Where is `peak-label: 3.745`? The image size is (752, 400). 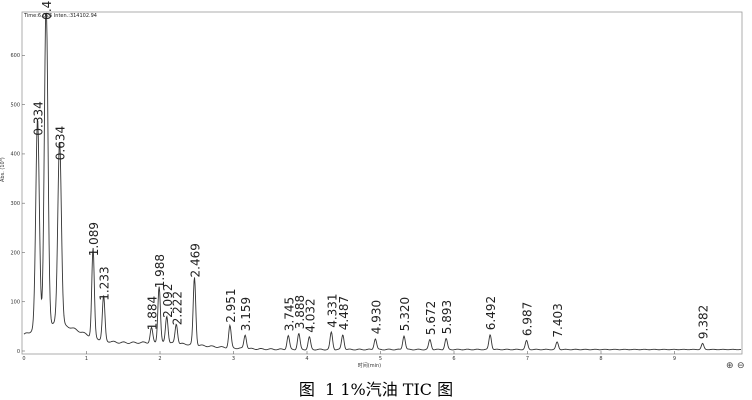 peak-label: 3.745 is located at coordinates (289, 314).